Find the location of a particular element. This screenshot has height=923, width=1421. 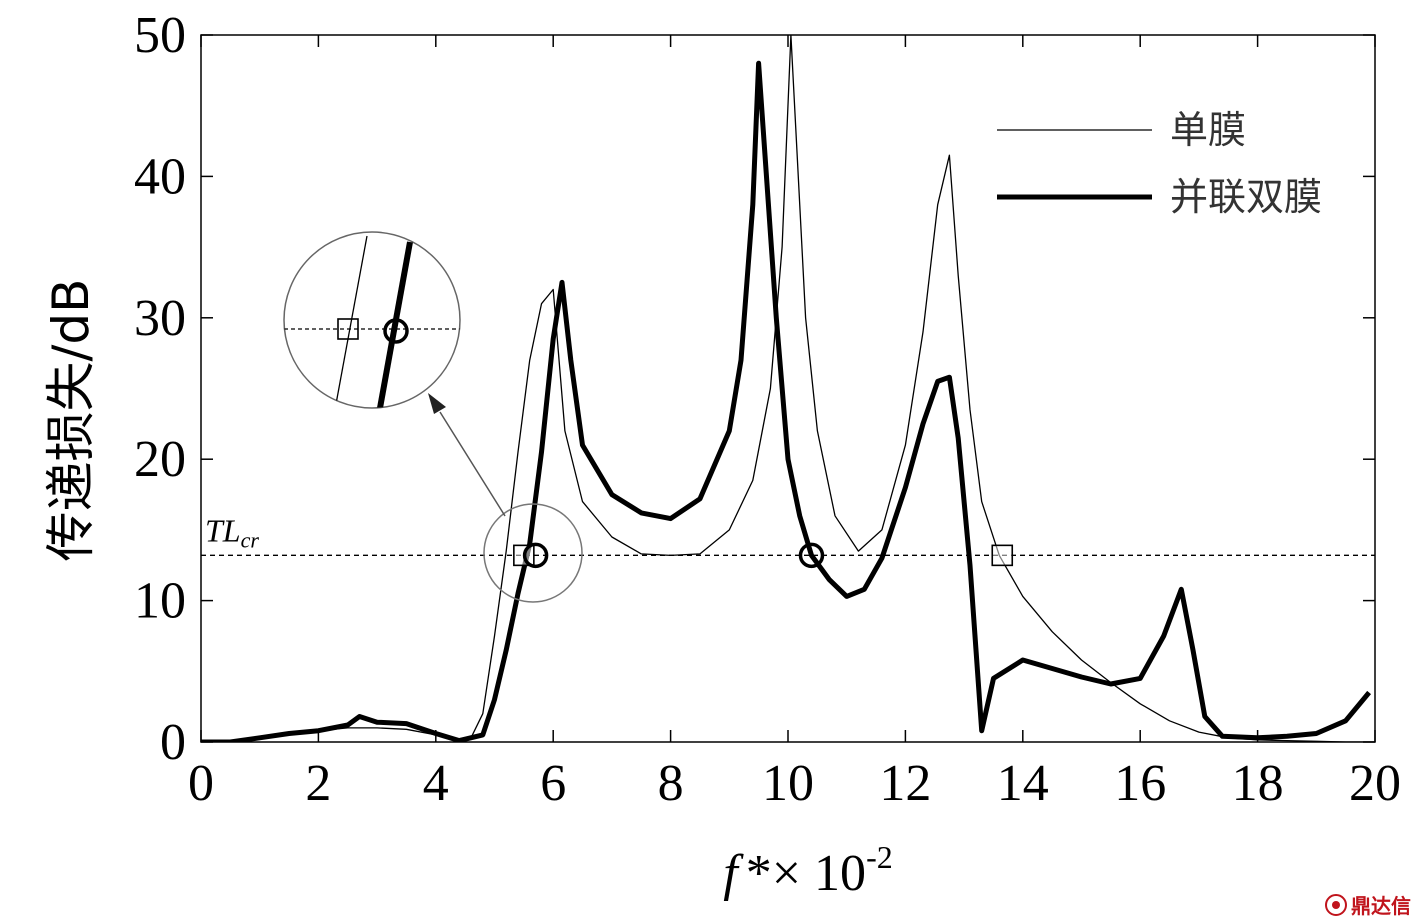

legend-label-parallel-double-membrane: 并联双膜 is located at coordinates (1246, 197).